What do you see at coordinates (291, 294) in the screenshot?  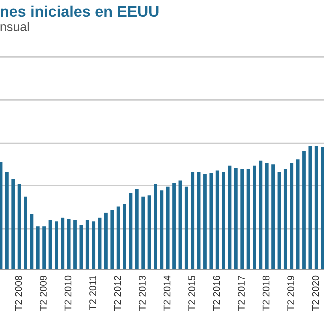 I see `x-tick-label: T2 2019` at bounding box center [291, 294].